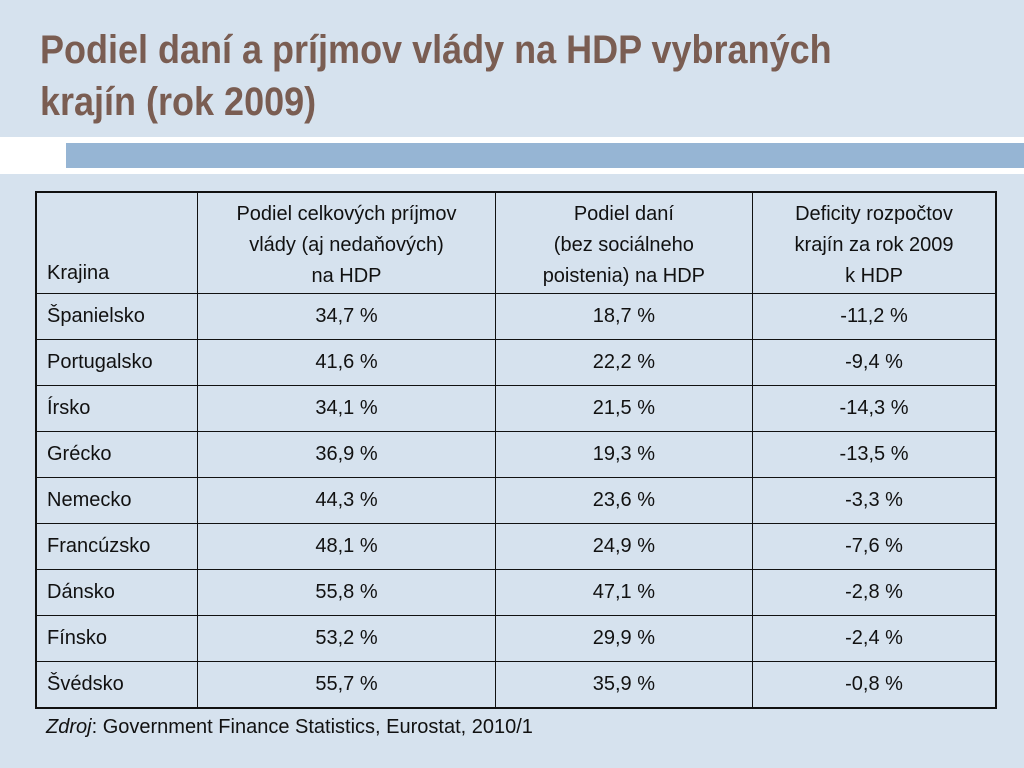  I want to click on header-revenue-line-1: Podiel celkových príjmov, so click(346, 214).